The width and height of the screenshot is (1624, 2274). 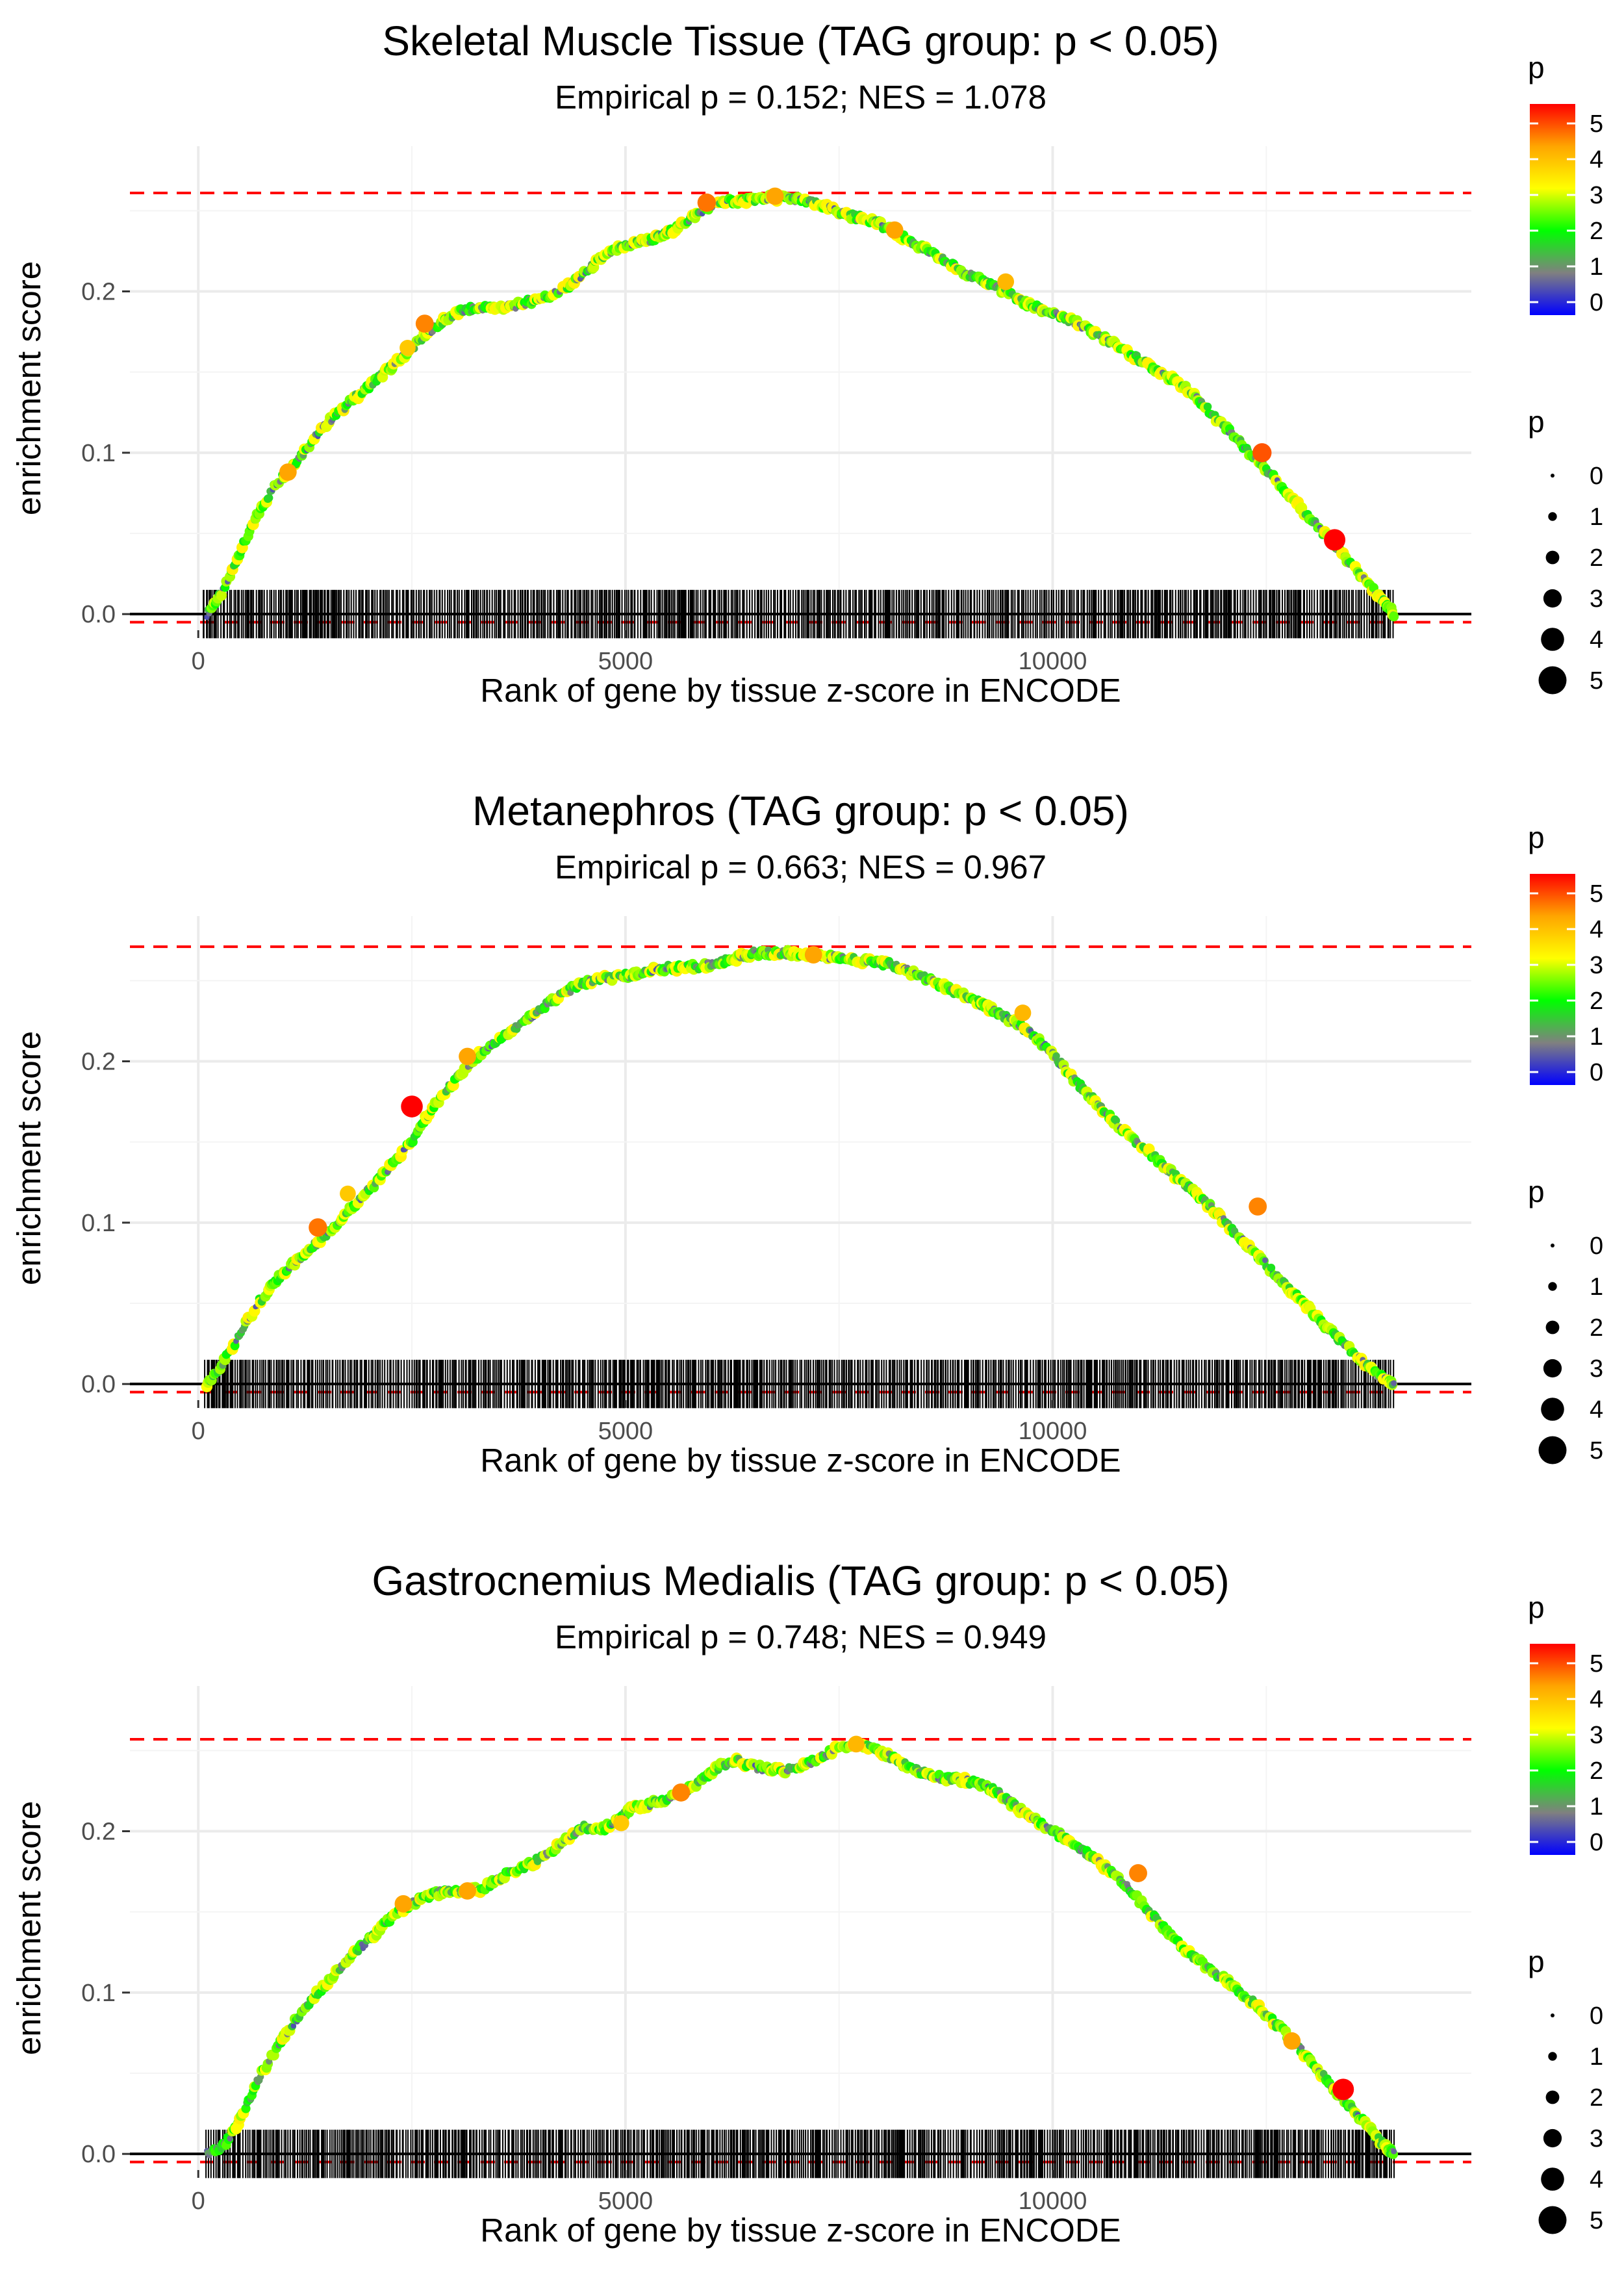 What do you see at coordinates (1565, 1912) in the screenshot?
I see `legend-3: p 5 4 3 2 1 0 p 0 1 2 3 4 5` at bounding box center [1565, 1912].